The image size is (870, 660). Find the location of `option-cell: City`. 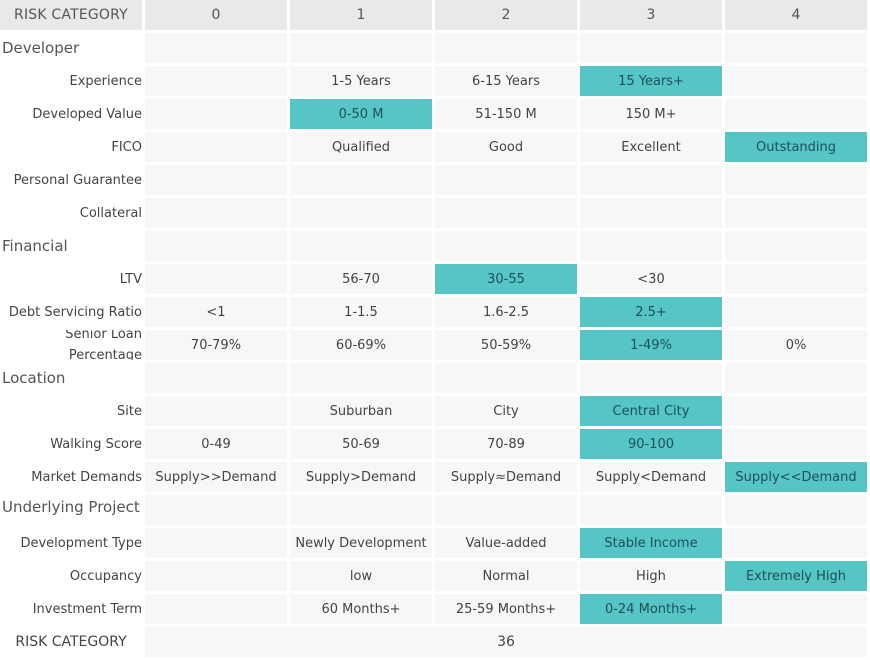

option-cell: City is located at coordinates (506, 411).